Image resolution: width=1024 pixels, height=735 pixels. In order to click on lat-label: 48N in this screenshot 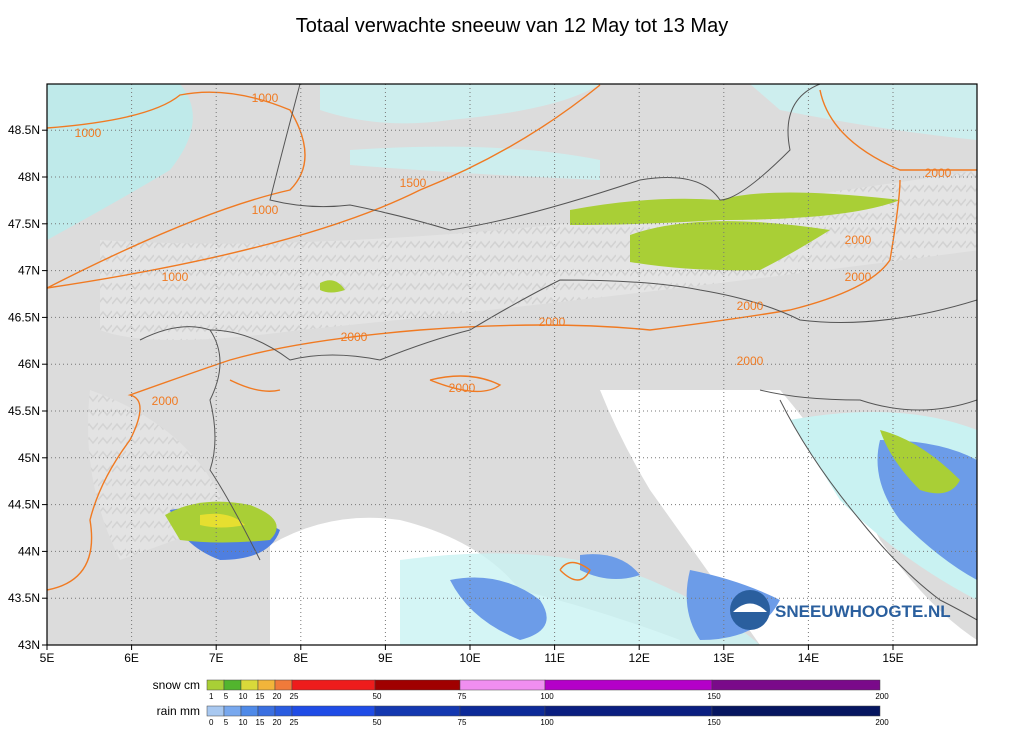, I will do `click(29, 177)`.